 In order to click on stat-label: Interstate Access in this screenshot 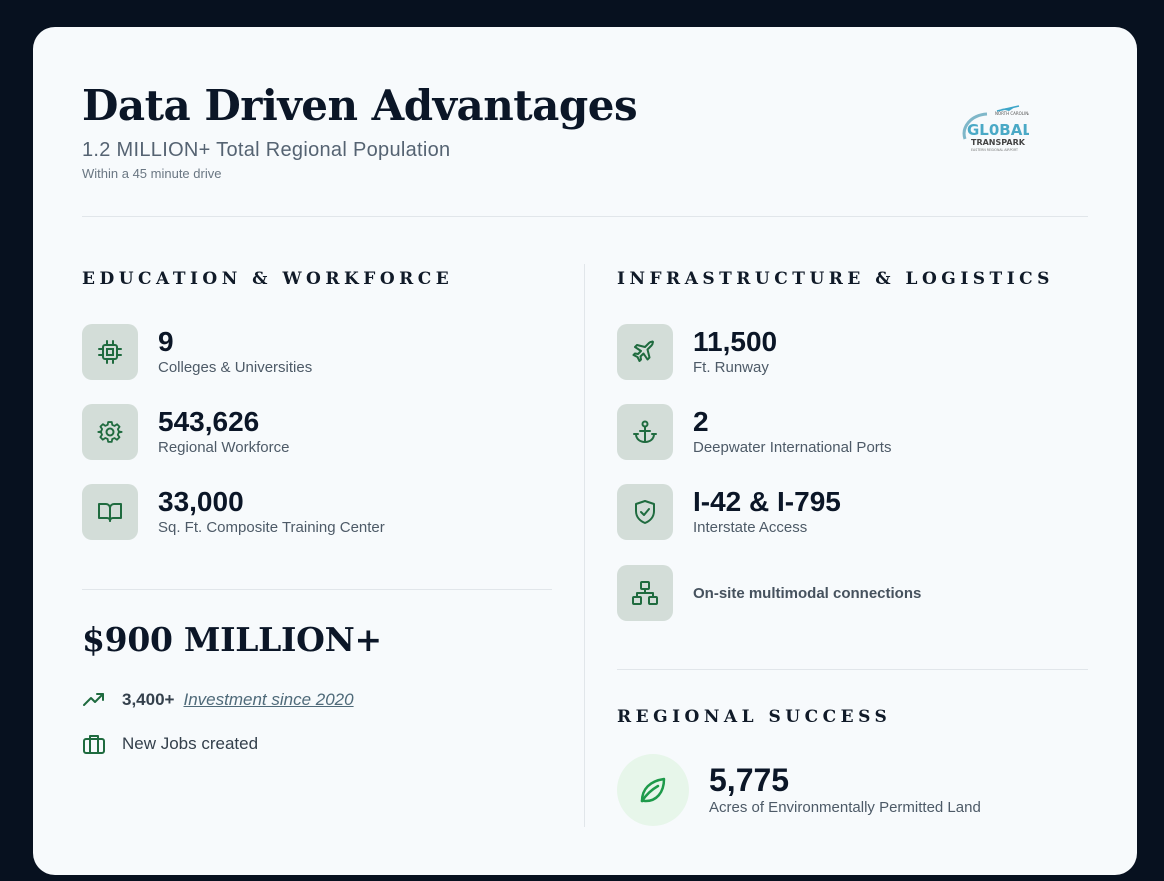, I will do `click(750, 527)`.